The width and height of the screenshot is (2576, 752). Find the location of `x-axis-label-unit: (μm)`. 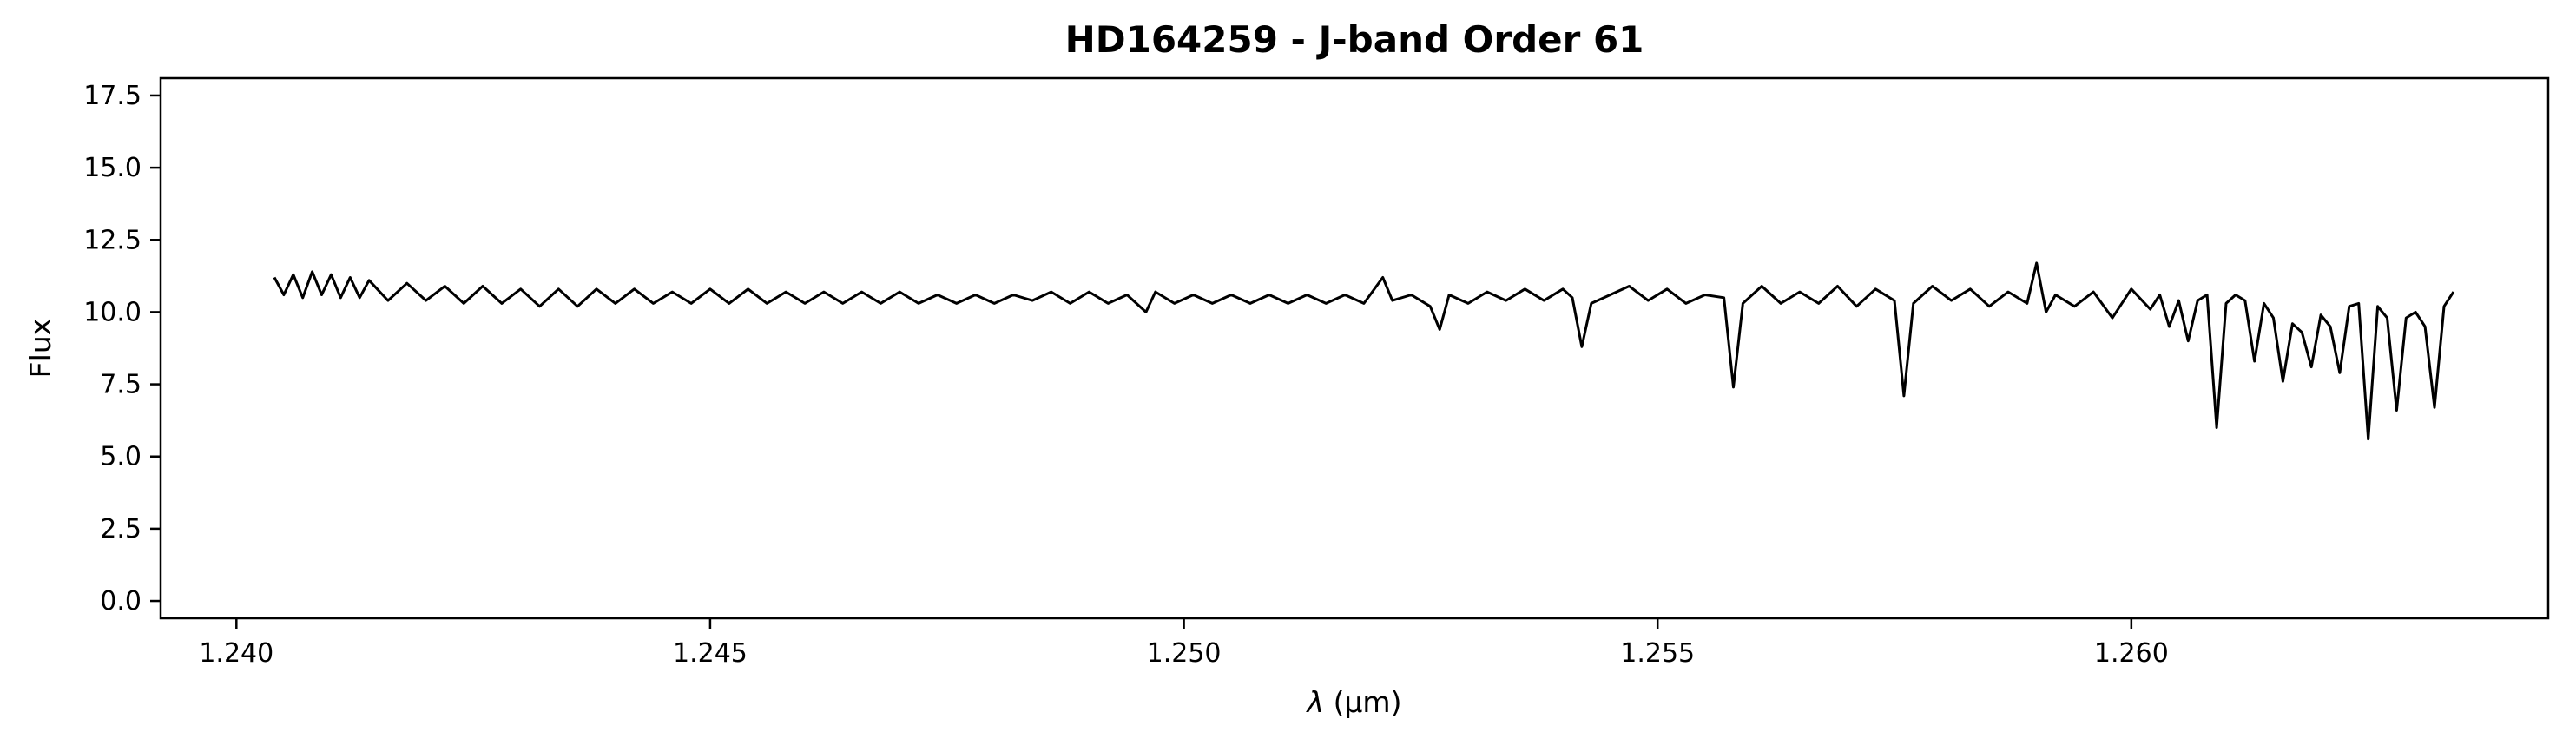

x-axis-label-unit: (μm) is located at coordinates (1368, 702).